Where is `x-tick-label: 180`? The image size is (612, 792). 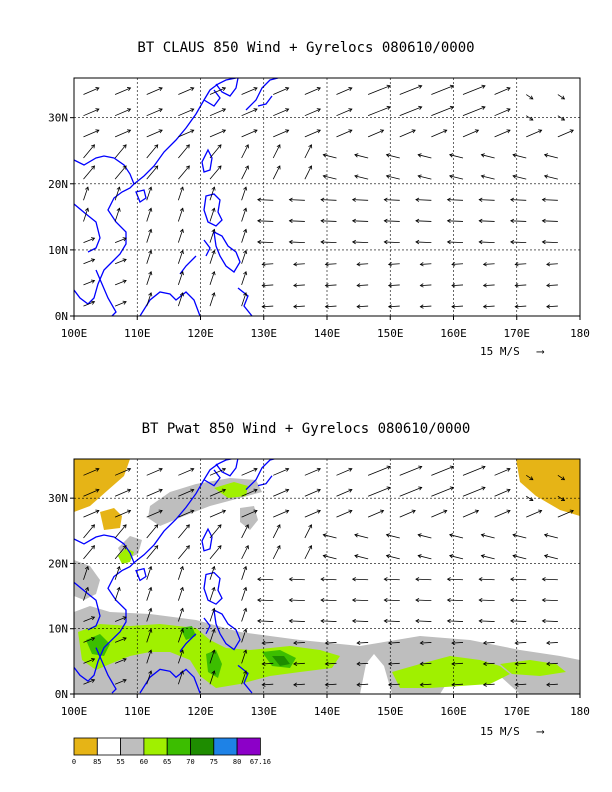
x-tick-label: 180 is located at coordinates (580, 711).